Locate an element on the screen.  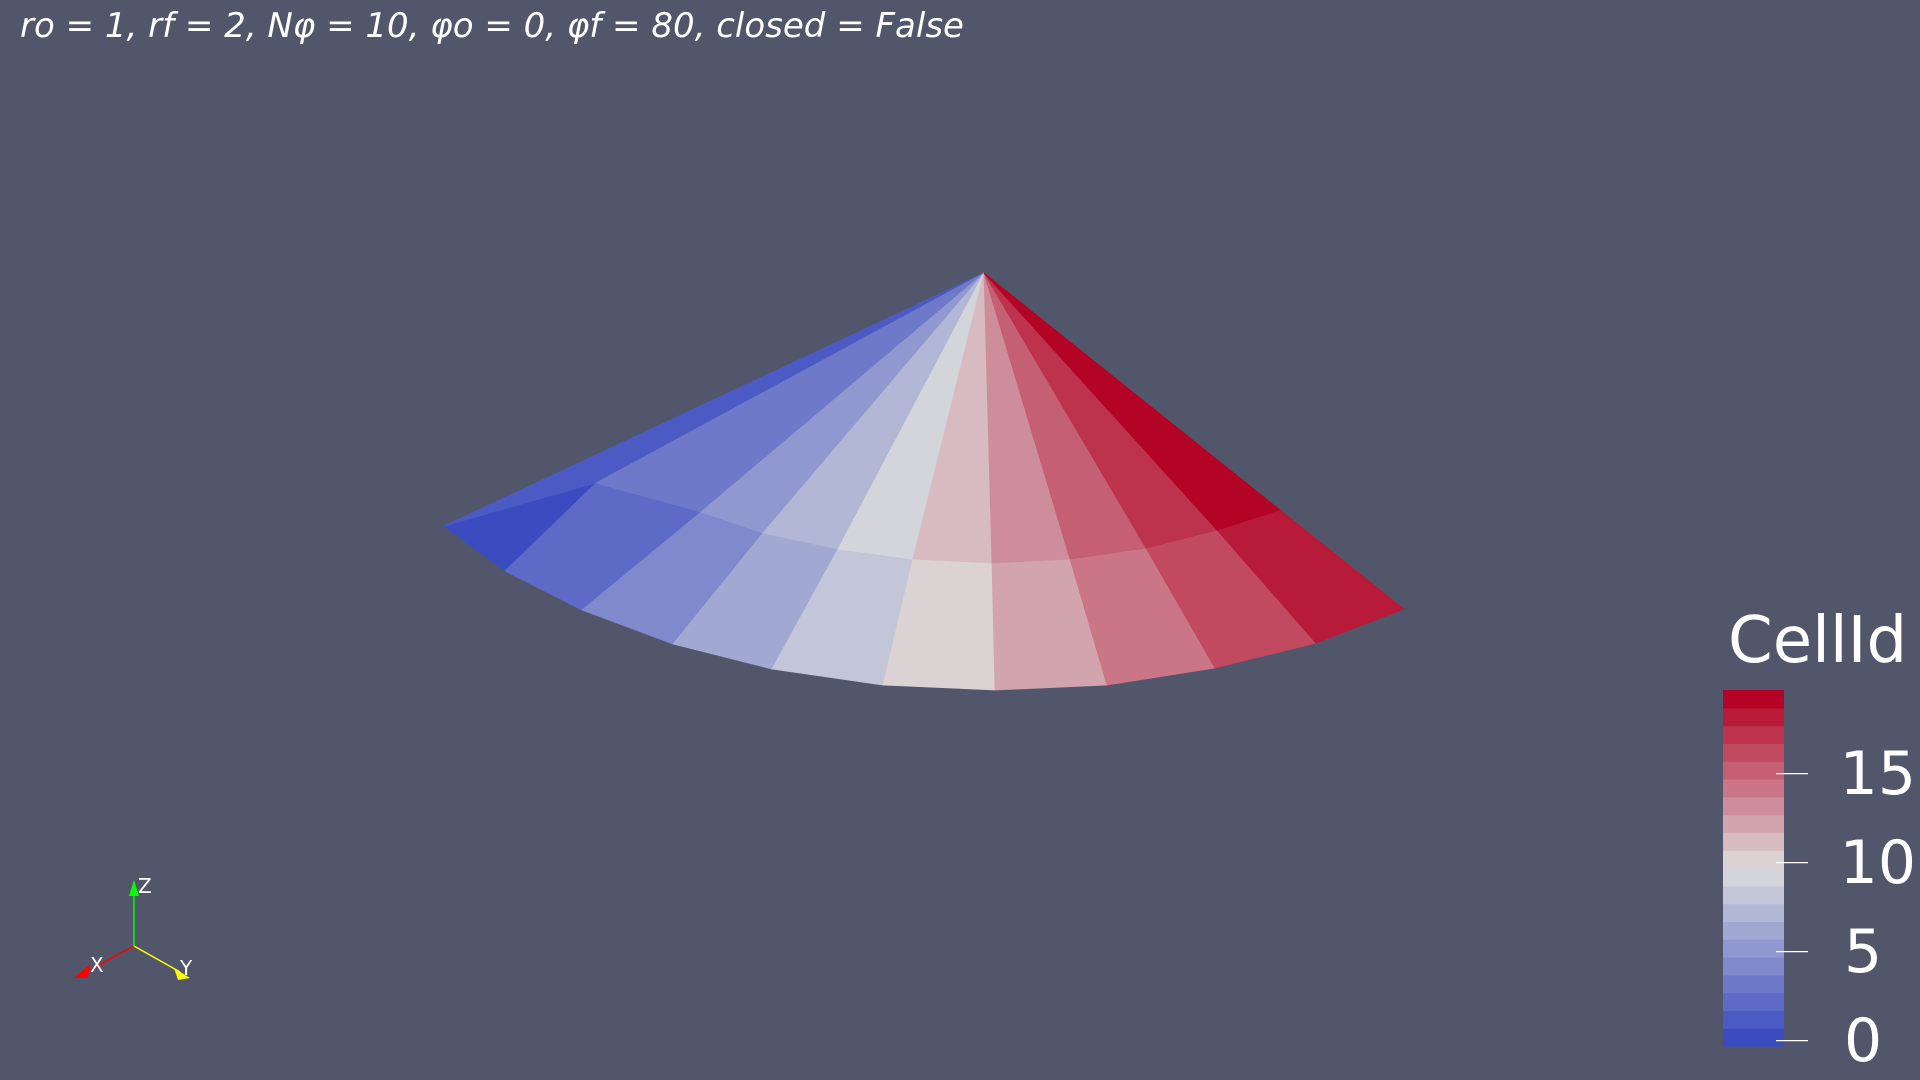
axis-z-arrow is located at coordinates (134, 888).